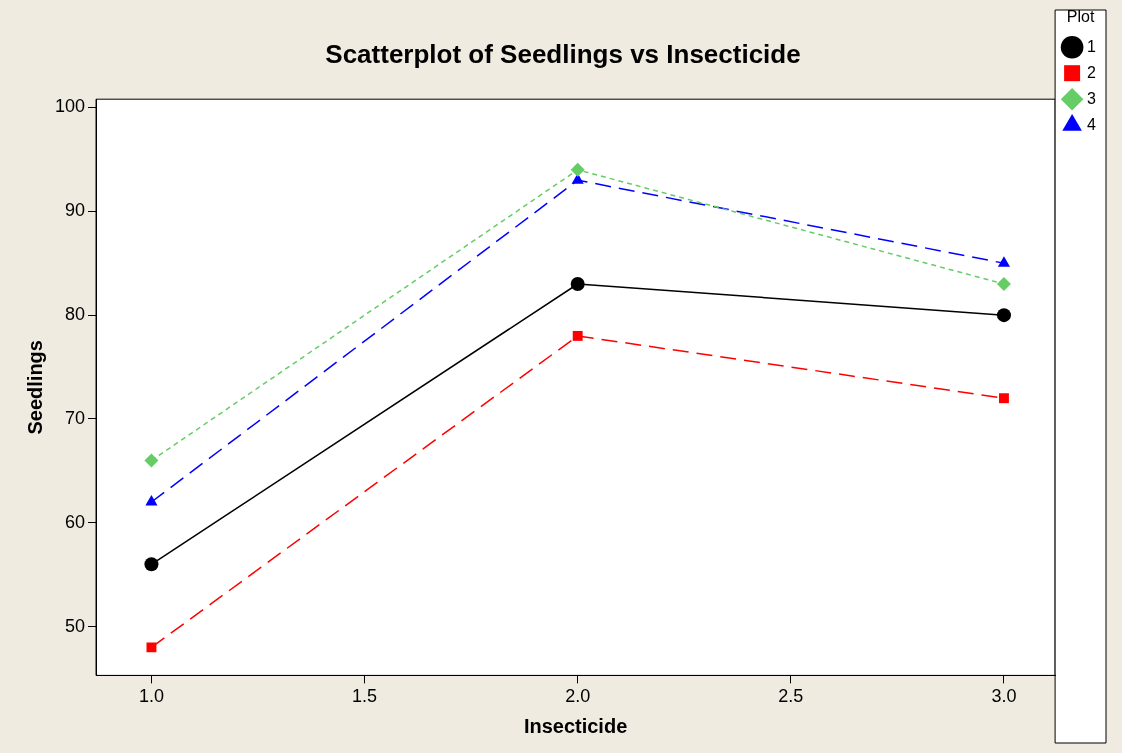 Image resolution: width=1122 pixels, height=753 pixels. Describe the element at coordinates (1004, 696) in the screenshot. I see `x-tick-label: 3.0` at that location.